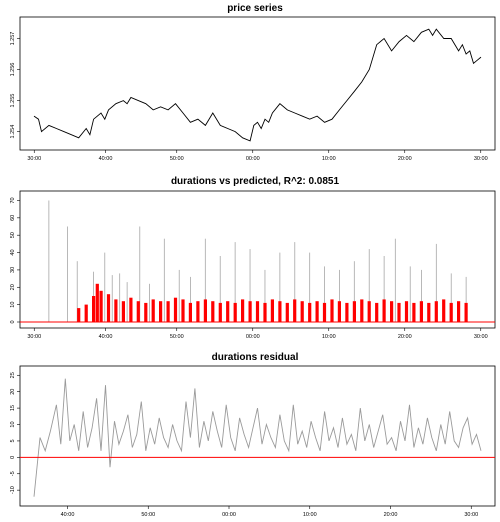 This screenshot has height=522, width=500. Describe the element at coordinates (13, 235) in the screenshot. I see `y-tick-label: 50` at that location.